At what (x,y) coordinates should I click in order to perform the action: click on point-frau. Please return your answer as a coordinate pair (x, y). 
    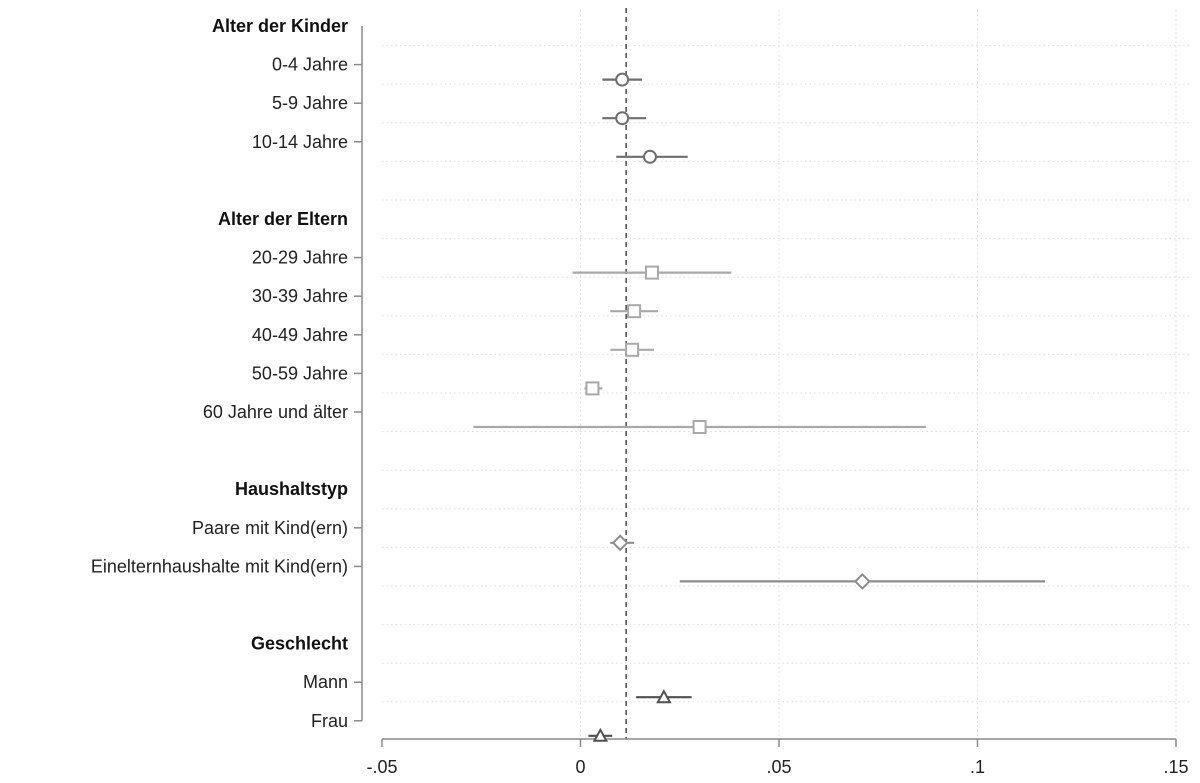
    Looking at the image, I should click on (600, 734).